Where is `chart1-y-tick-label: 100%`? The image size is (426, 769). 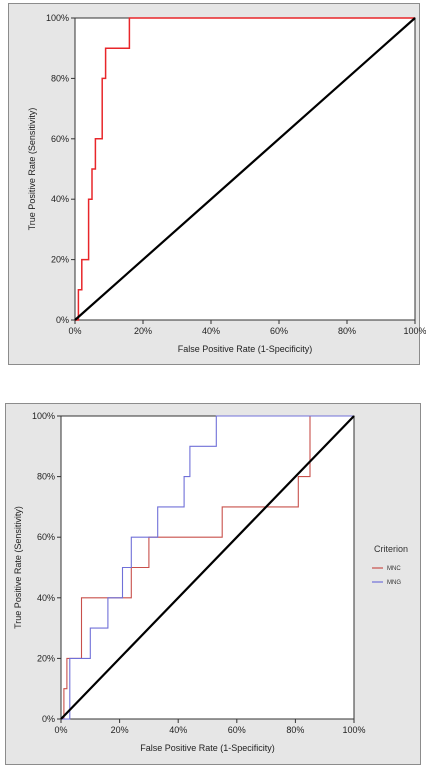
chart1-y-tick-label: 100% is located at coordinates (57, 18).